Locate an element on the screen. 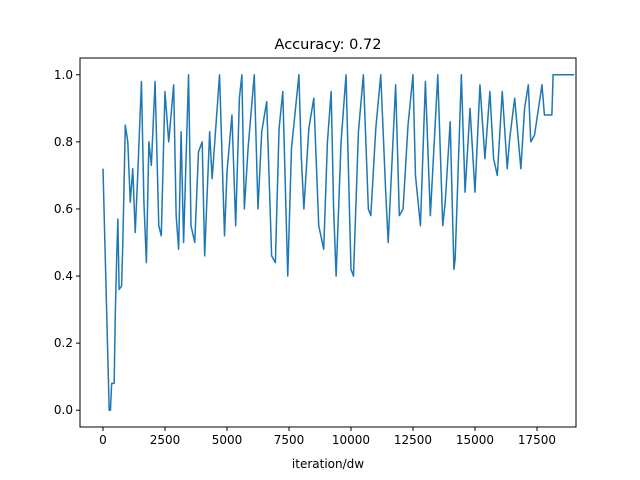 This screenshot has width=640, height=480. x-tick-label: 12500 is located at coordinates (413, 440).